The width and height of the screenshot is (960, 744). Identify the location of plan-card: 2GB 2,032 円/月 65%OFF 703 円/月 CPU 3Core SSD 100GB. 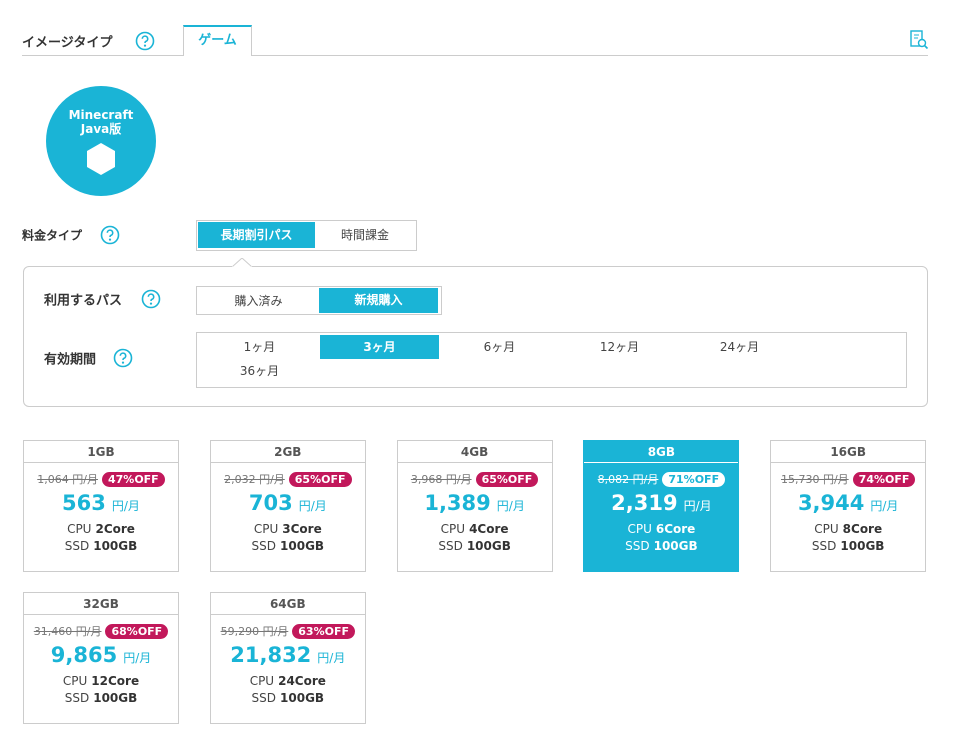
(287, 506).